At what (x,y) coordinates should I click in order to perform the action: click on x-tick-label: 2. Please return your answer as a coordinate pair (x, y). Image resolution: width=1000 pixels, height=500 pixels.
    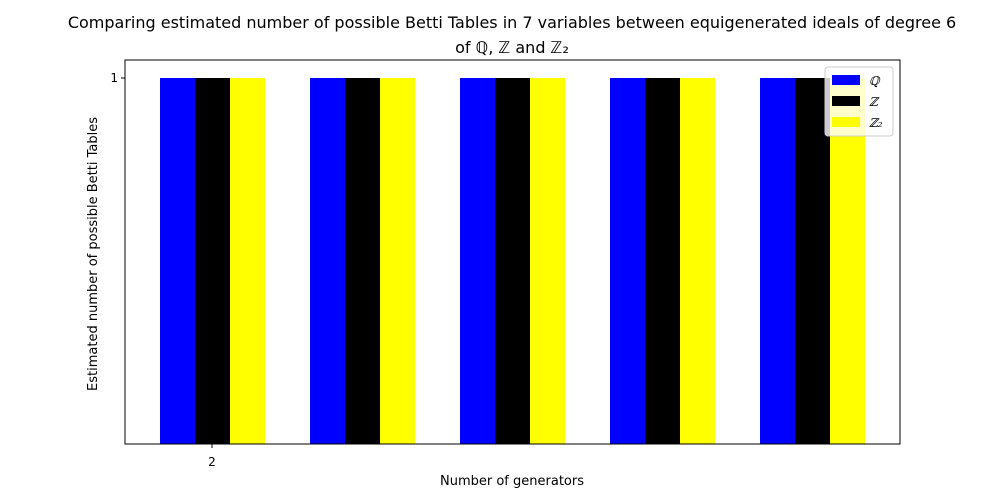
    Looking at the image, I should click on (212, 462).